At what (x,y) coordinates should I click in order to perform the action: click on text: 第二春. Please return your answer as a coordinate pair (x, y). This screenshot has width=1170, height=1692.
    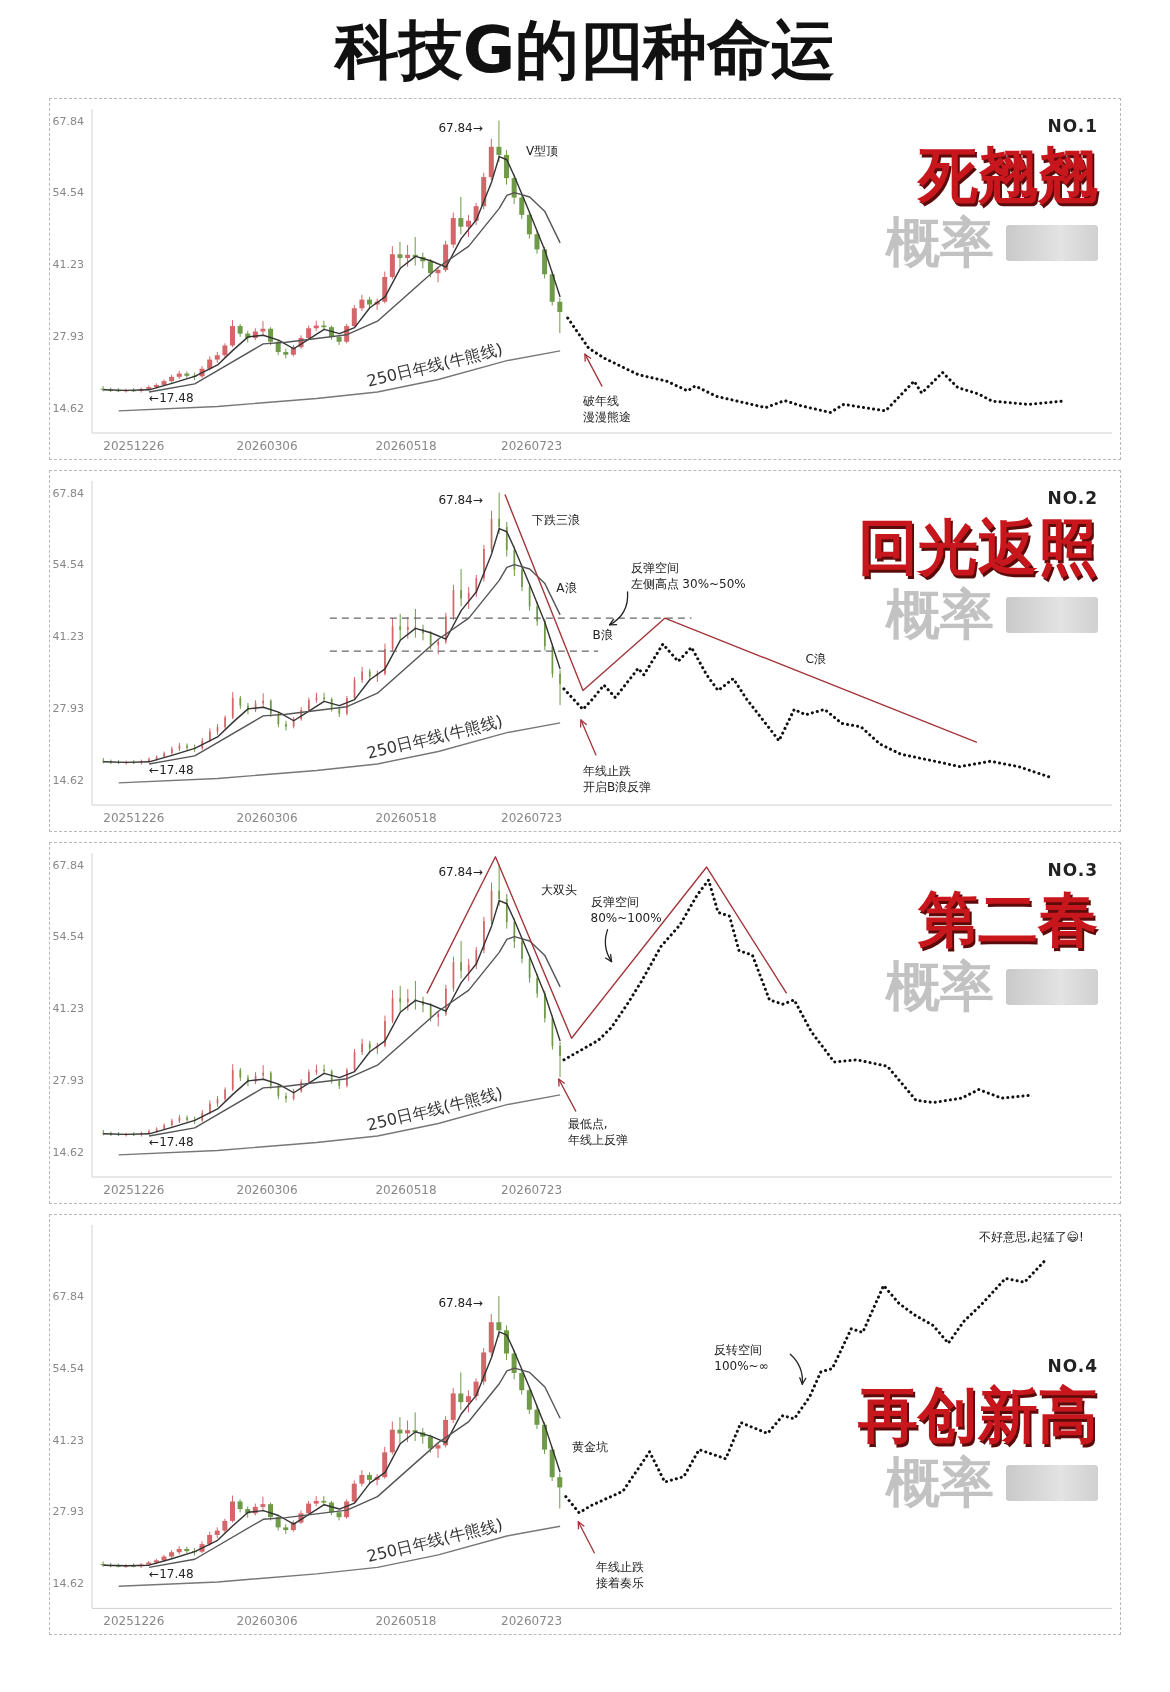
    Looking at the image, I should click on (1008, 919).